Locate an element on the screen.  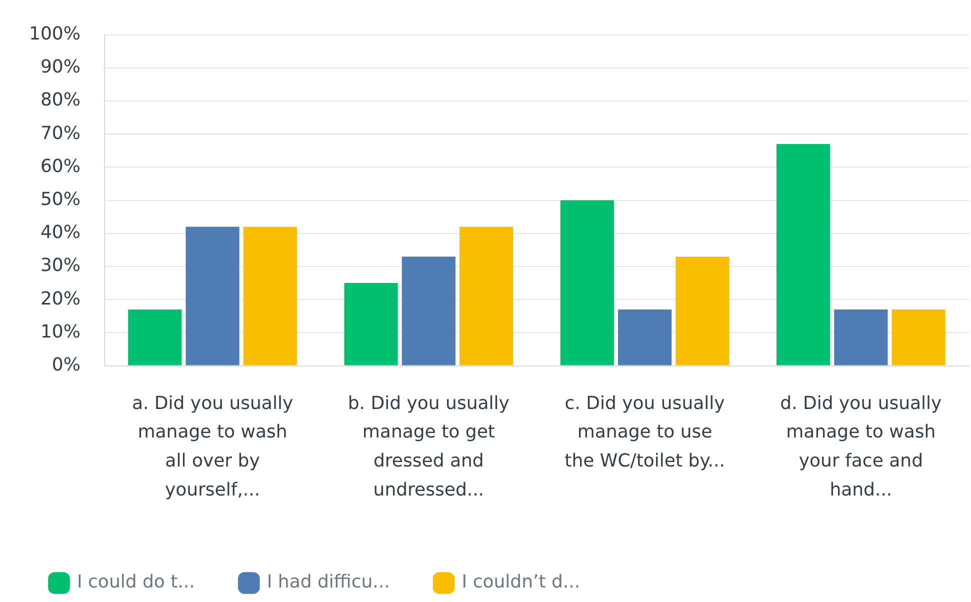
y-tick-label: 20% is located at coordinates (60, 299).